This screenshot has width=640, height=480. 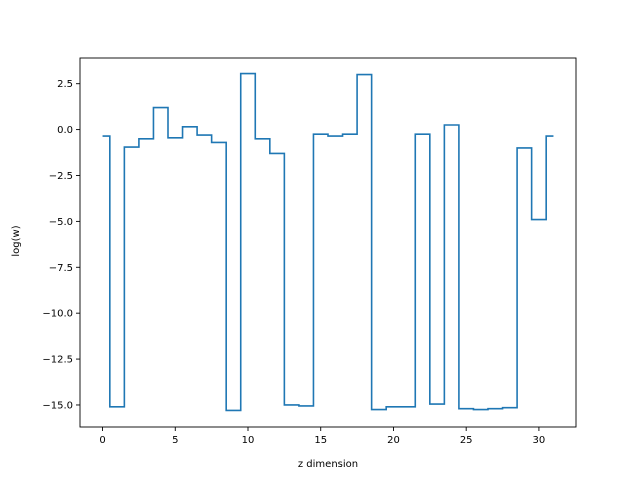 What do you see at coordinates (57, 405) in the screenshot?
I see `y-tick-label: −15.0` at bounding box center [57, 405].